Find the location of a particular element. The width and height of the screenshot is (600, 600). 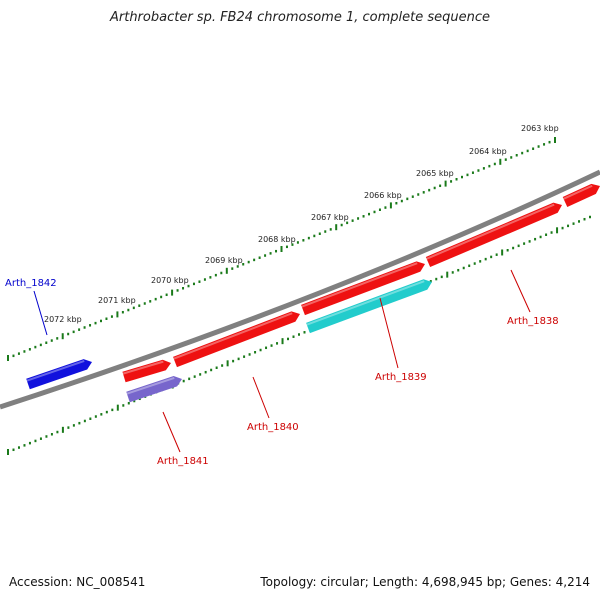

gene-arrow-arth-1839-highlight is located at coordinates (365, 303).